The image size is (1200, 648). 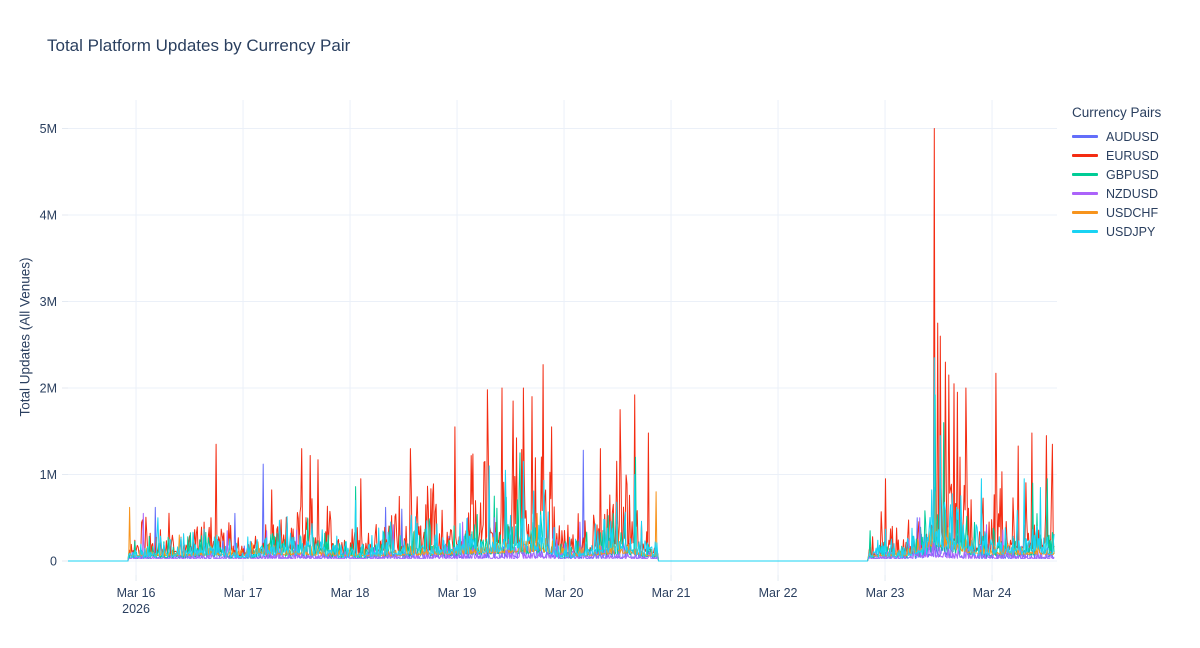 What do you see at coordinates (1085, 136) in the screenshot?
I see `legend-swatch-AUDUSD` at bounding box center [1085, 136].